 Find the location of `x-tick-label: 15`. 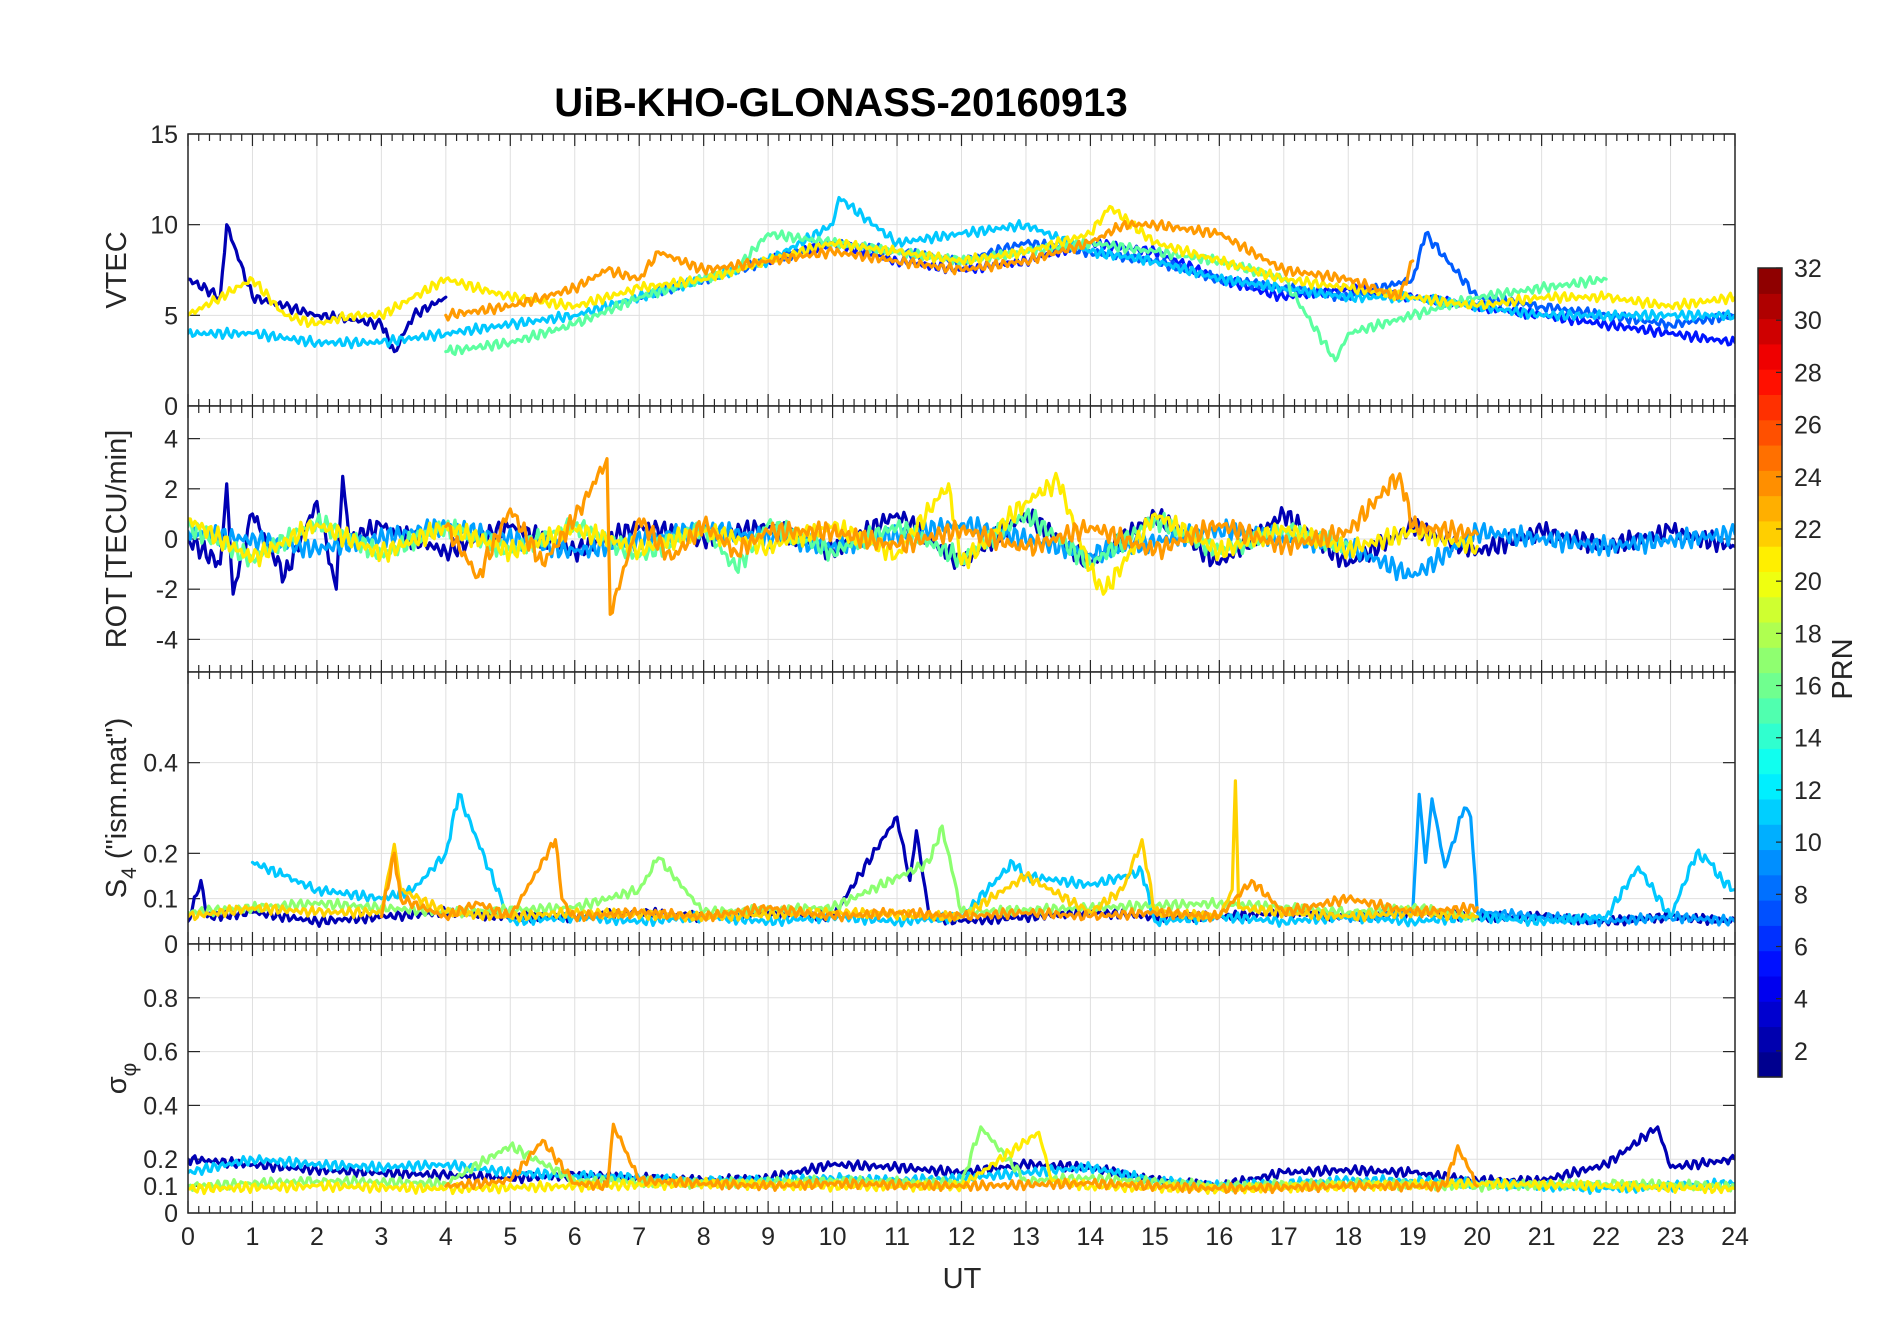

x-tick-label: 15 is located at coordinates (1155, 1237).